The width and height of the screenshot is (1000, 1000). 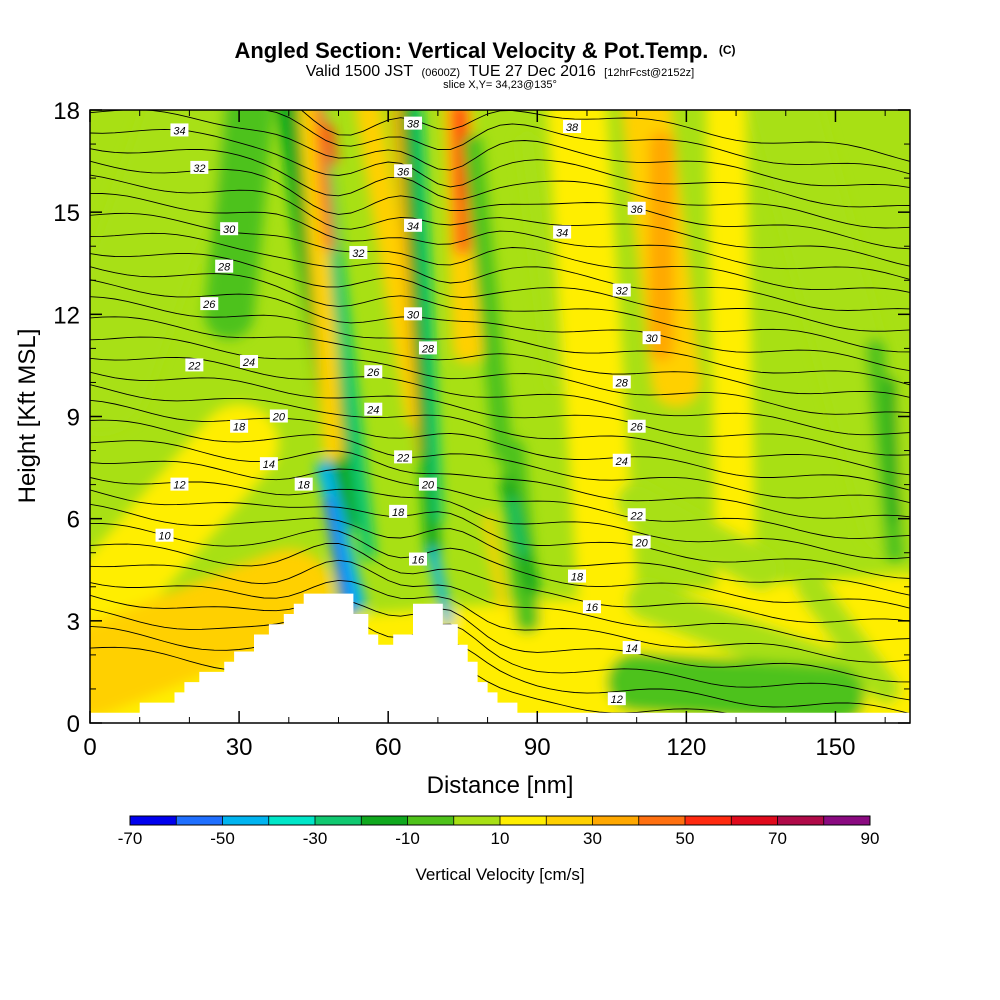 I want to click on colorbar-label: -30, so click(x=315, y=838).